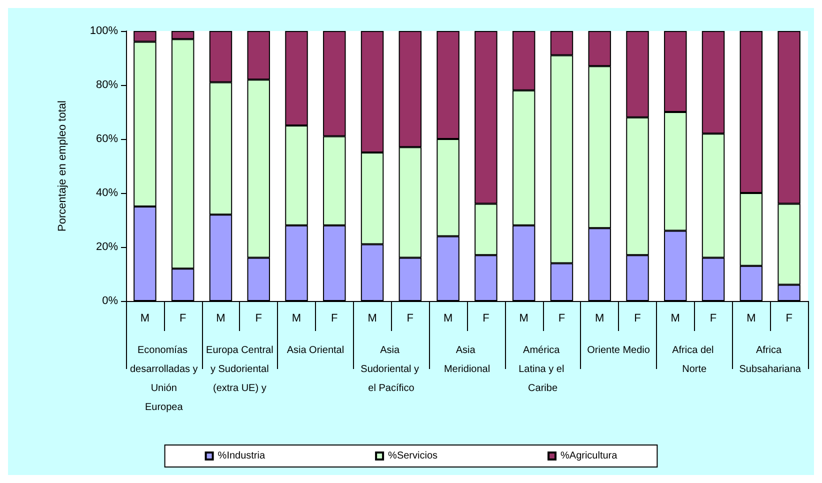 This screenshot has height=483, width=822. Describe the element at coordinates (242, 456) in the screenshot. I see `legend-label: %Industria` at that location.